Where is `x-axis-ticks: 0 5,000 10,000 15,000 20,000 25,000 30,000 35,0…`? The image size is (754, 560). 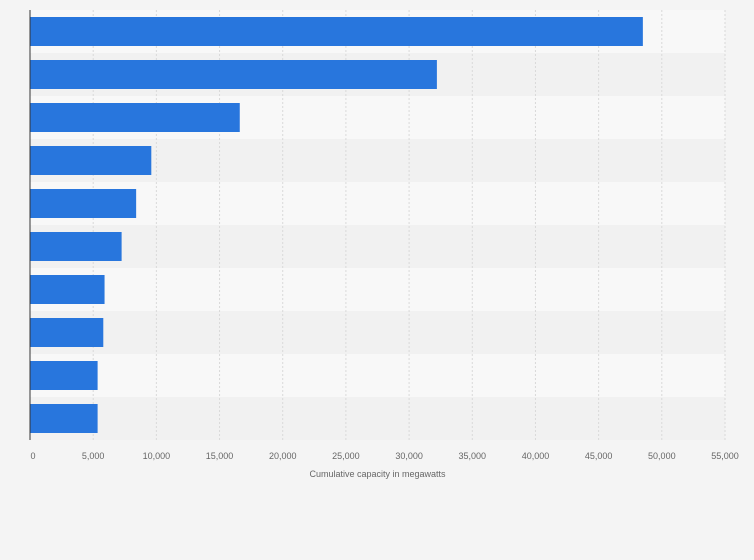 x-axis-ticks: 0 5,000 10,000 15,000 20,000 25,000 30,000 35,0… is located at coordinates (384, 456).